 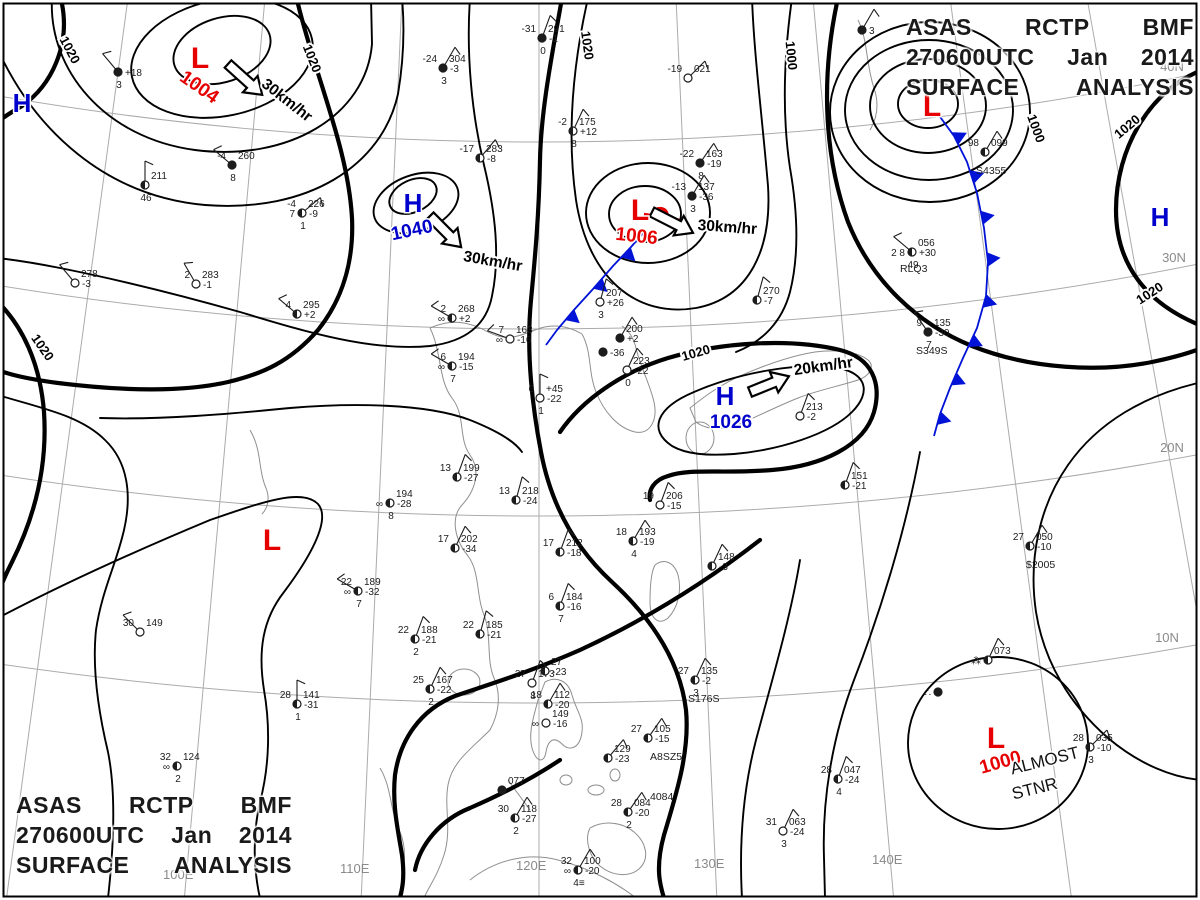 I want to click on station-text: -22, so click(x=687, y=154).